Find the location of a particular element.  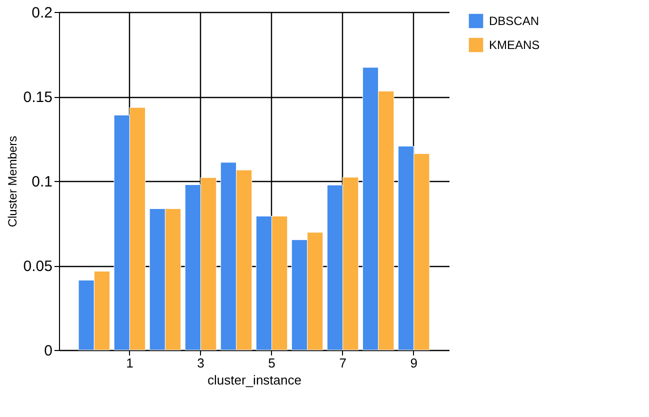

x-tick-label: 5 is located at coordinates (272, 363).